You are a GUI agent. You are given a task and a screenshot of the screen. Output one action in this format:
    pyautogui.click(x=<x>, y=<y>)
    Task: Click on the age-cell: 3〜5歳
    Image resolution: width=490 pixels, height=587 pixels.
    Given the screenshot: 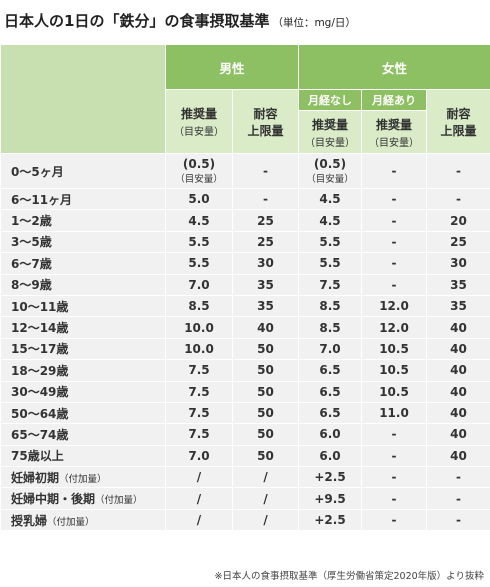 What is the action you would take?
    pyautogui.click(x=83, y=242)
    